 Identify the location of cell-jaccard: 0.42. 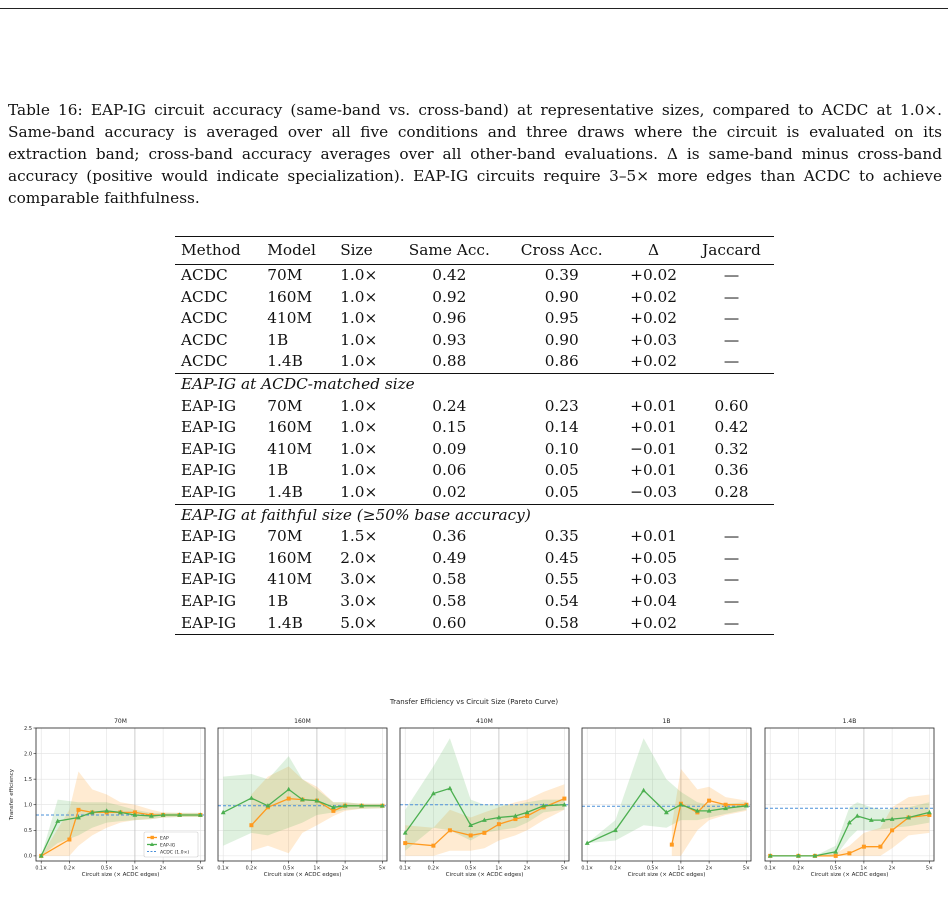
(731, 427).